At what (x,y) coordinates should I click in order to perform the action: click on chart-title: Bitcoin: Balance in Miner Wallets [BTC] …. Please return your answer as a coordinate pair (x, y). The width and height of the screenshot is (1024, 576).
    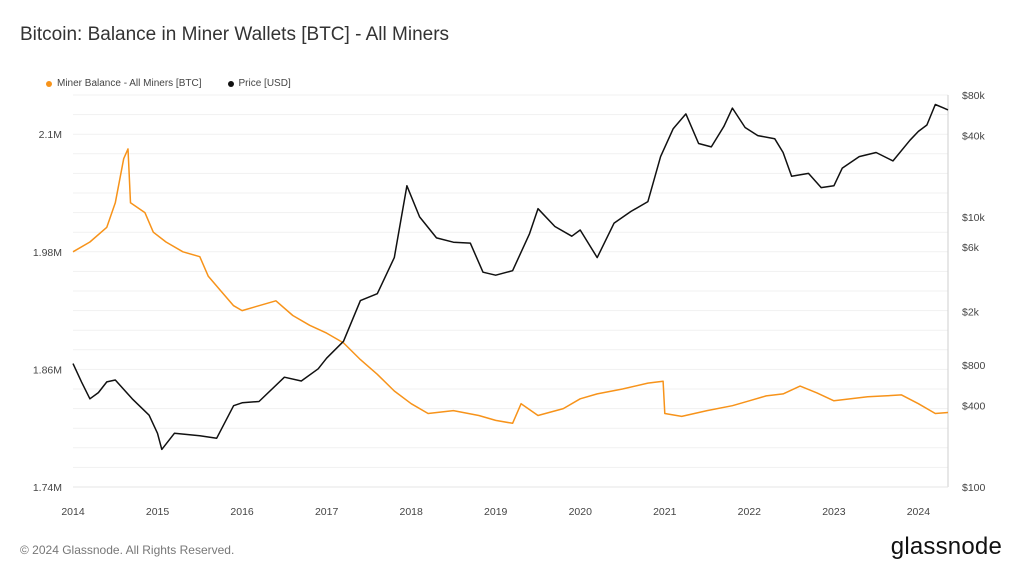
    Looking at the image, I should click on (235, 34).